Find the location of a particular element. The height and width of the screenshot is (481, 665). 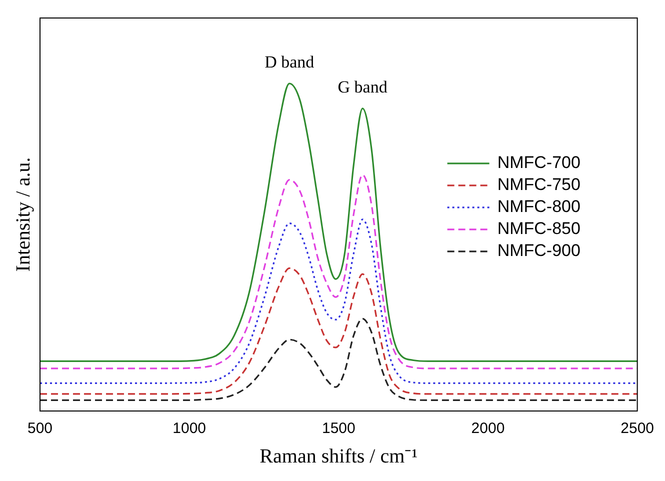

legend-label: NMFC-700 is located at coordinates (538, 162).